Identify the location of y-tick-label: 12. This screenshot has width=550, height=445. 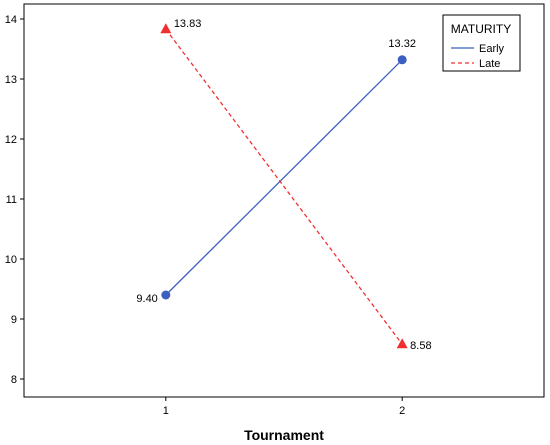
(11, 140).